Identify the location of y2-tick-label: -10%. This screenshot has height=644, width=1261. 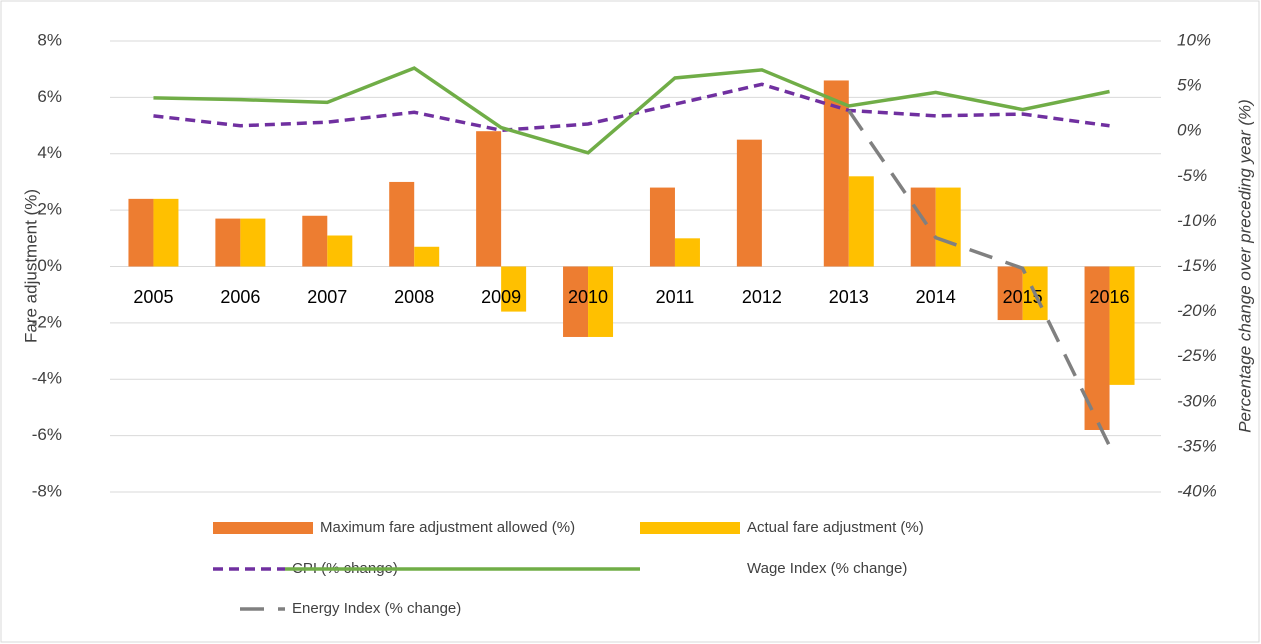
(1197, 220).